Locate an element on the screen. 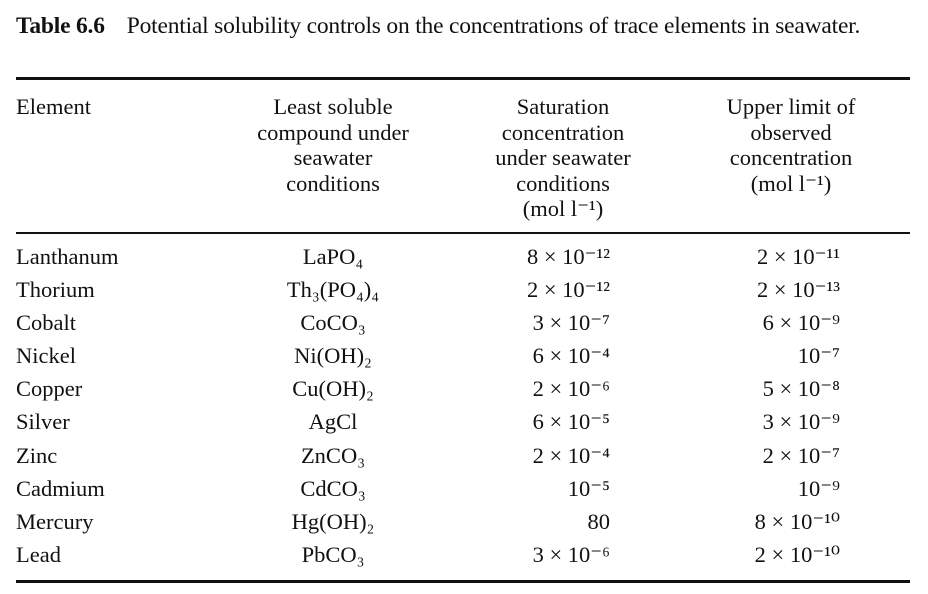 The image size is (928, 594). header-line: compound under is located at coordinates (333, 132).